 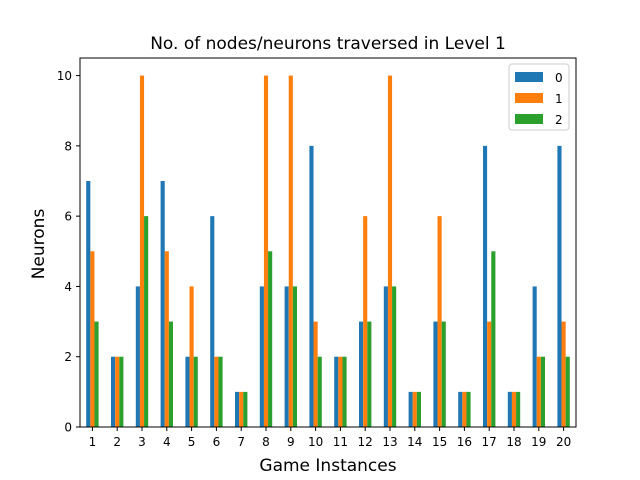 I want to click on x-tick-label: 17, so click(x=489, y=442).